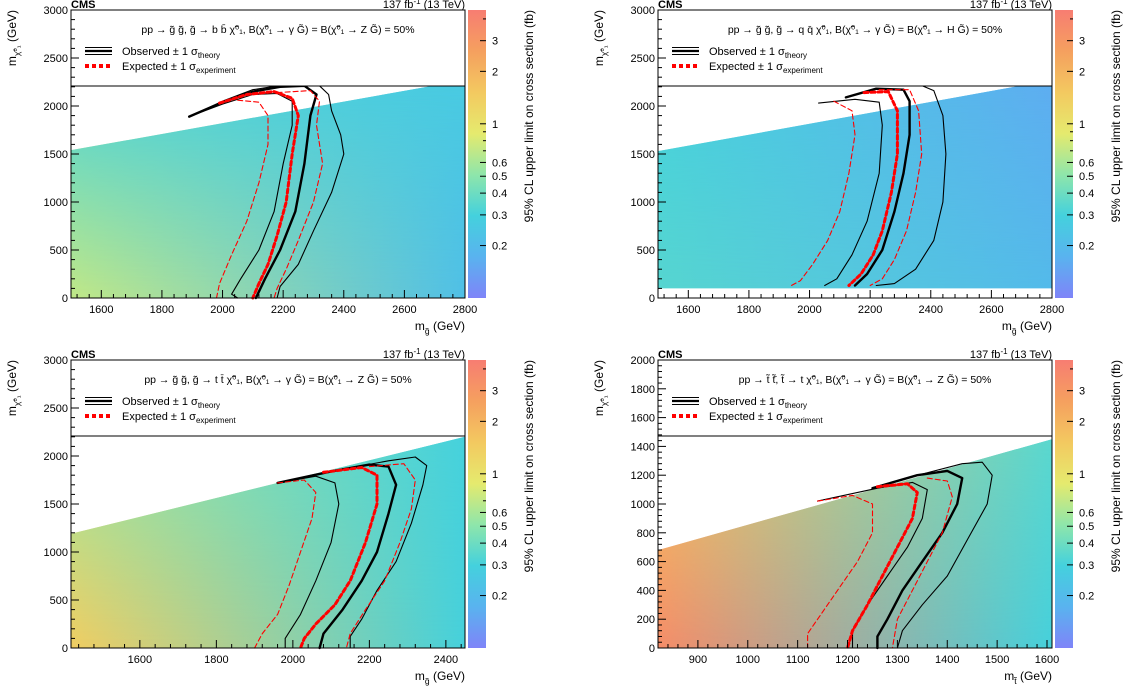  Describe the element at coordinates (991, 310) in the screenshot. I see `x-tick-label: 2600` at that location.